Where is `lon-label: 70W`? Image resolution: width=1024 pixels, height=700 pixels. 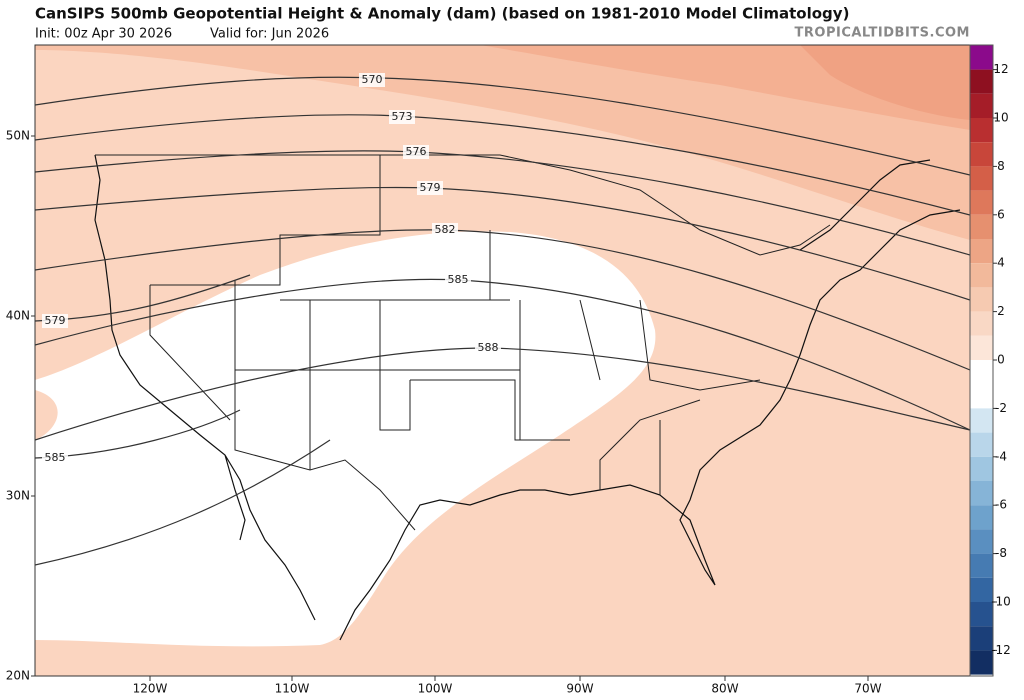 lon-label: 70W is located at coordinates (867, 689).